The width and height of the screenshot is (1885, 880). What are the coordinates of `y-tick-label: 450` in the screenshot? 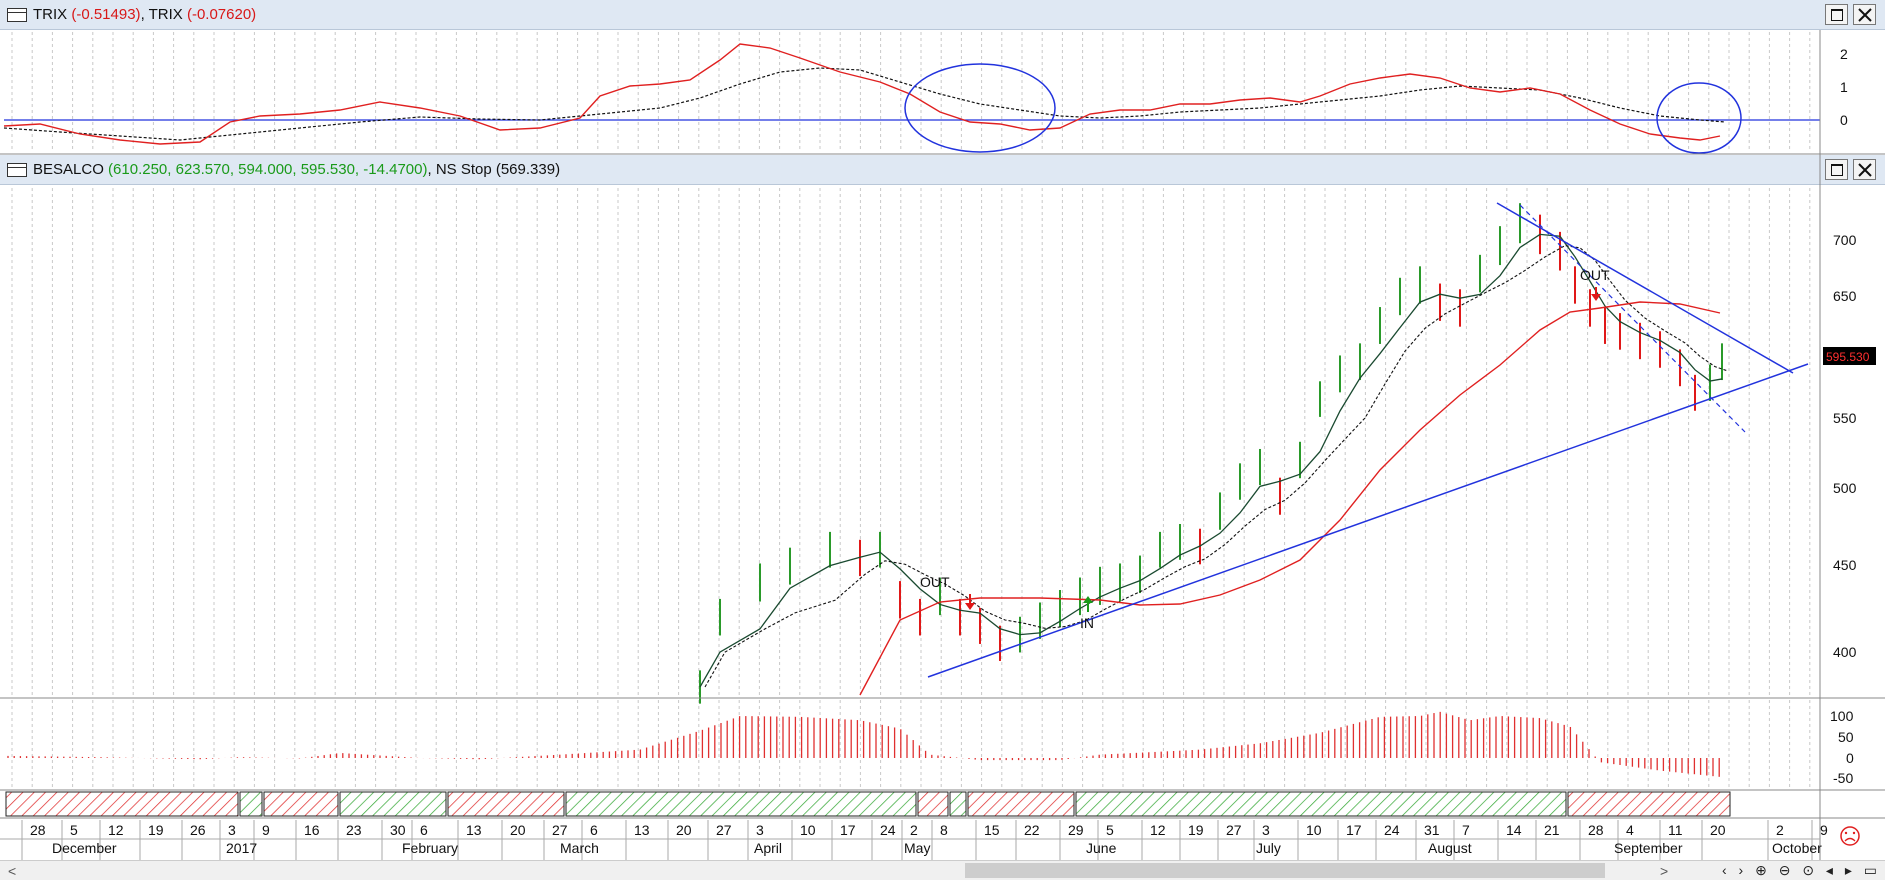 It's located at (1845, 565).